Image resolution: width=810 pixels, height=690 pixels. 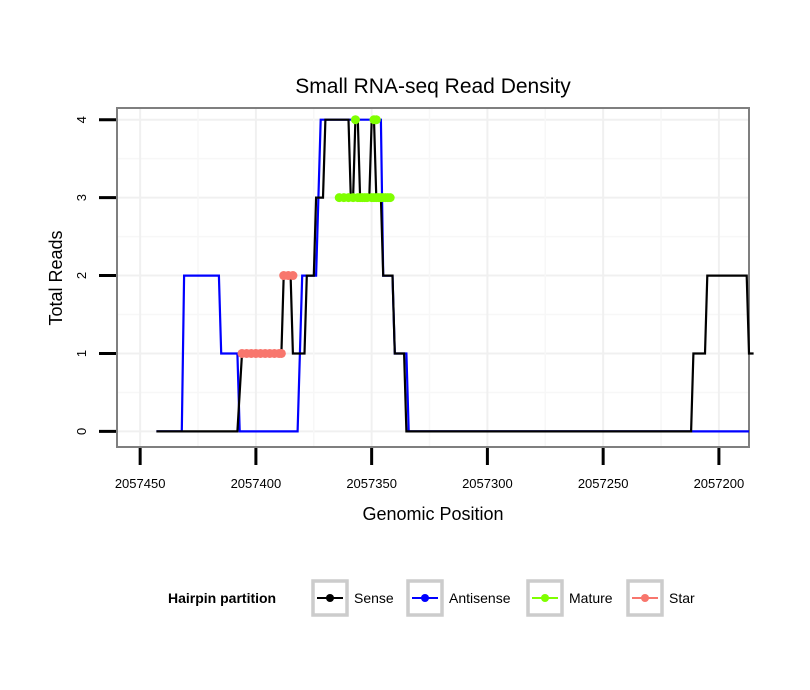 I want to click on x-tick-label: 2057200, so click(x=719, y=483).